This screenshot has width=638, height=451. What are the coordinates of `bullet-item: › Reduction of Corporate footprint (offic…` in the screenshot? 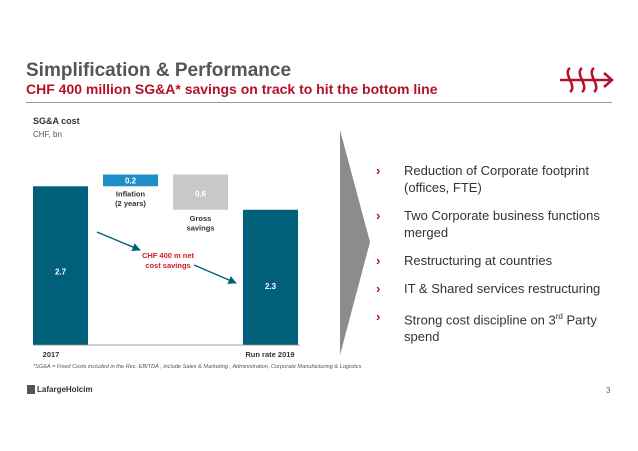 It's located at (482, 179).